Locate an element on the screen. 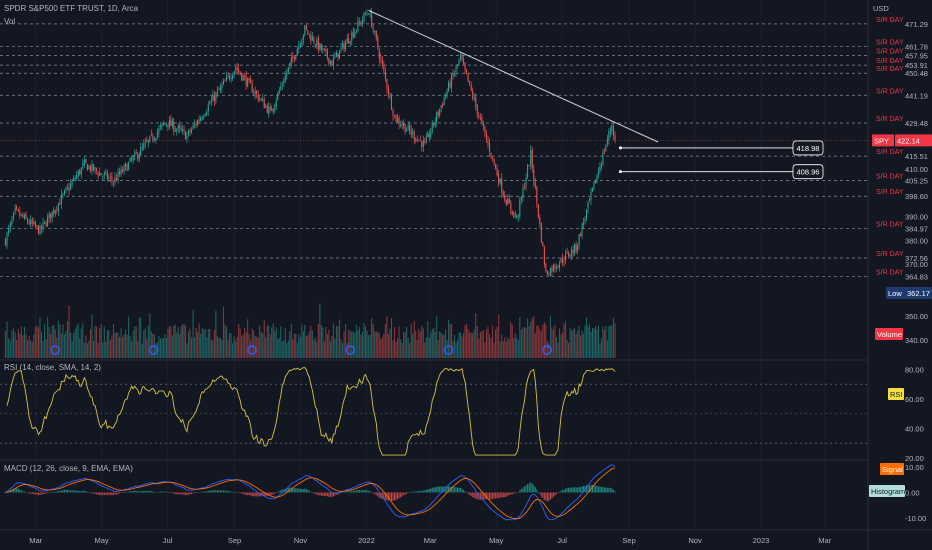 This screenshot has width=932, height=550. price-tick: 410.00 is located at coordinates (916, 169).